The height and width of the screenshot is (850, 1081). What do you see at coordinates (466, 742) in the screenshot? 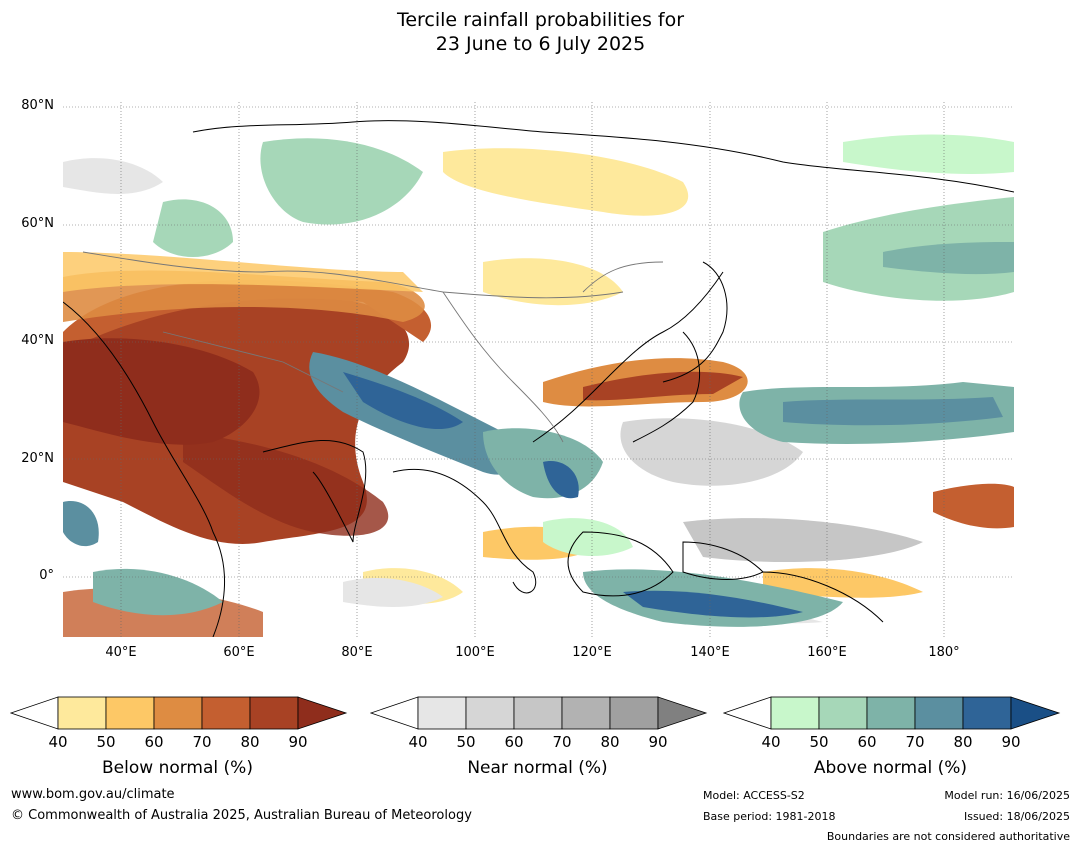
I see `near-colorbar-tick-50: 50` at bounding box center [466, 742].